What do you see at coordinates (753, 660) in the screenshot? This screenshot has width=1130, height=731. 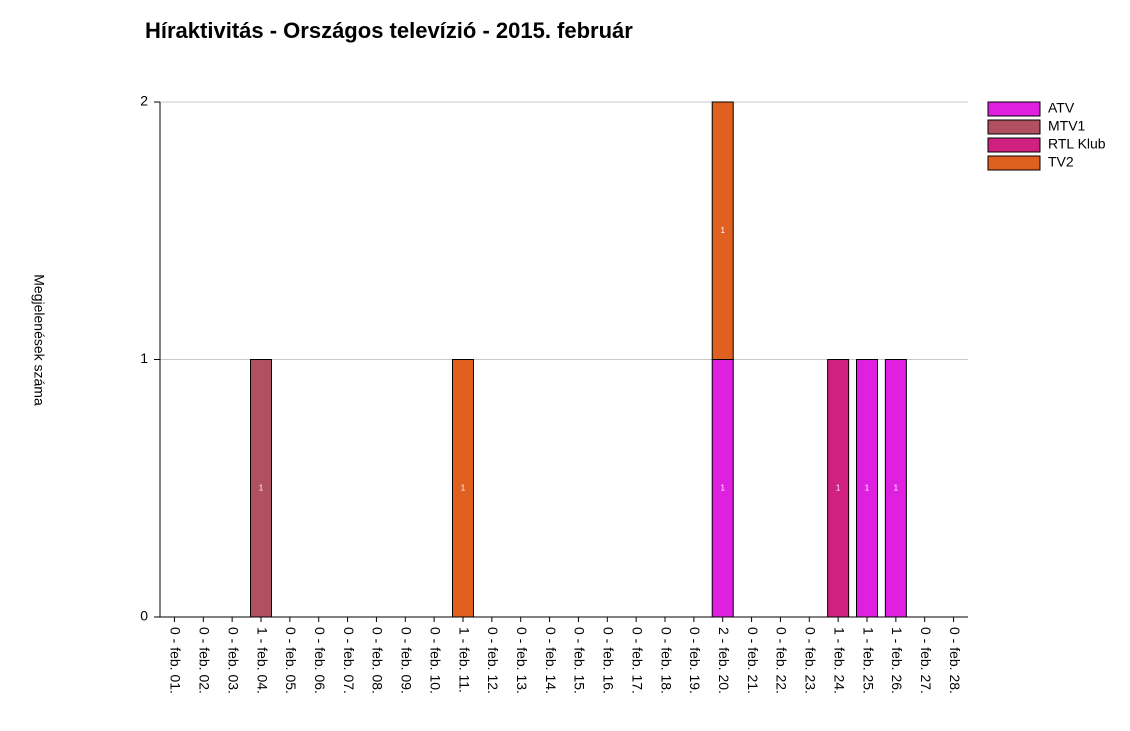 I see `x-tick-label: 0 - feb. 21.` at bounding box center [753, 660].